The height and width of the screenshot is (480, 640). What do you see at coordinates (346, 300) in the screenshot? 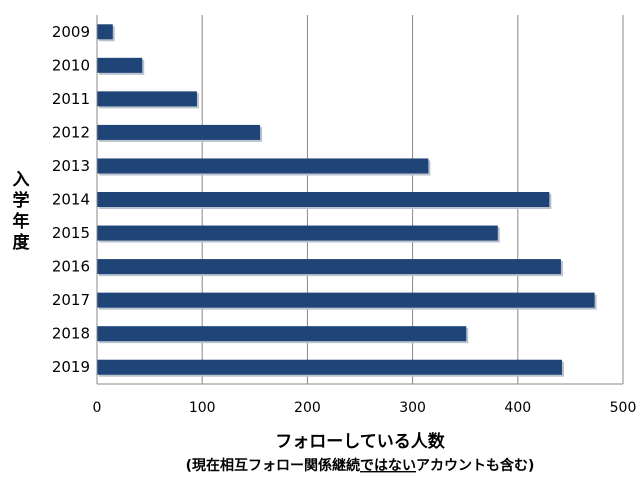
I see `bar-2017` at bounding box center [346, 300].